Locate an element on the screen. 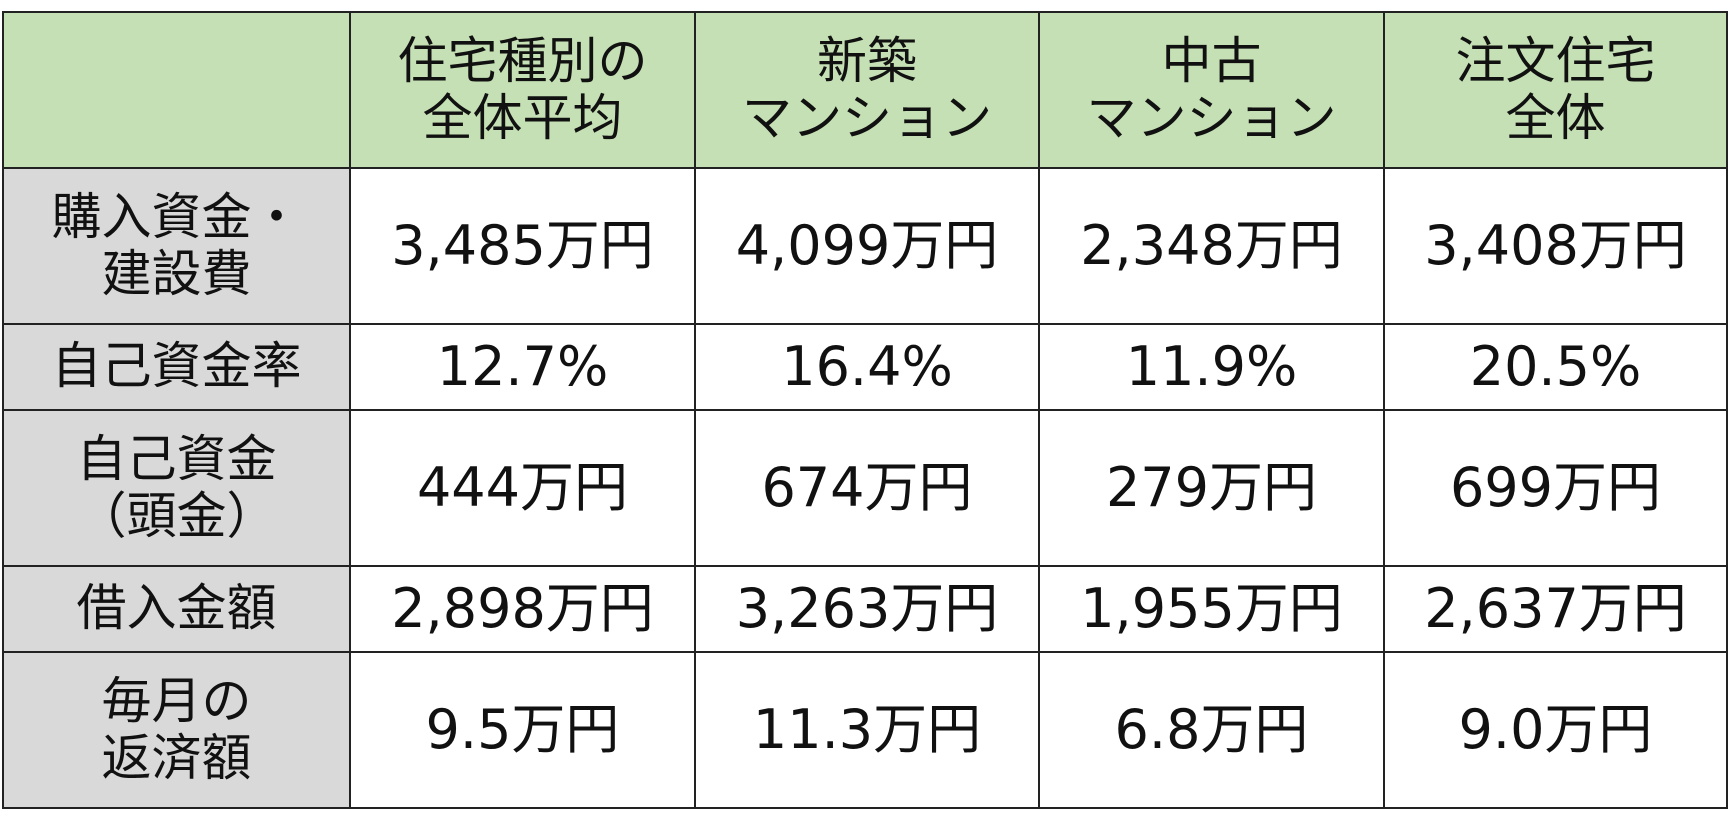 The height and width of the screenshot is (829, 1729). header-cell: 住宅種別の 全体平均 is located at coordinates (522, 90).